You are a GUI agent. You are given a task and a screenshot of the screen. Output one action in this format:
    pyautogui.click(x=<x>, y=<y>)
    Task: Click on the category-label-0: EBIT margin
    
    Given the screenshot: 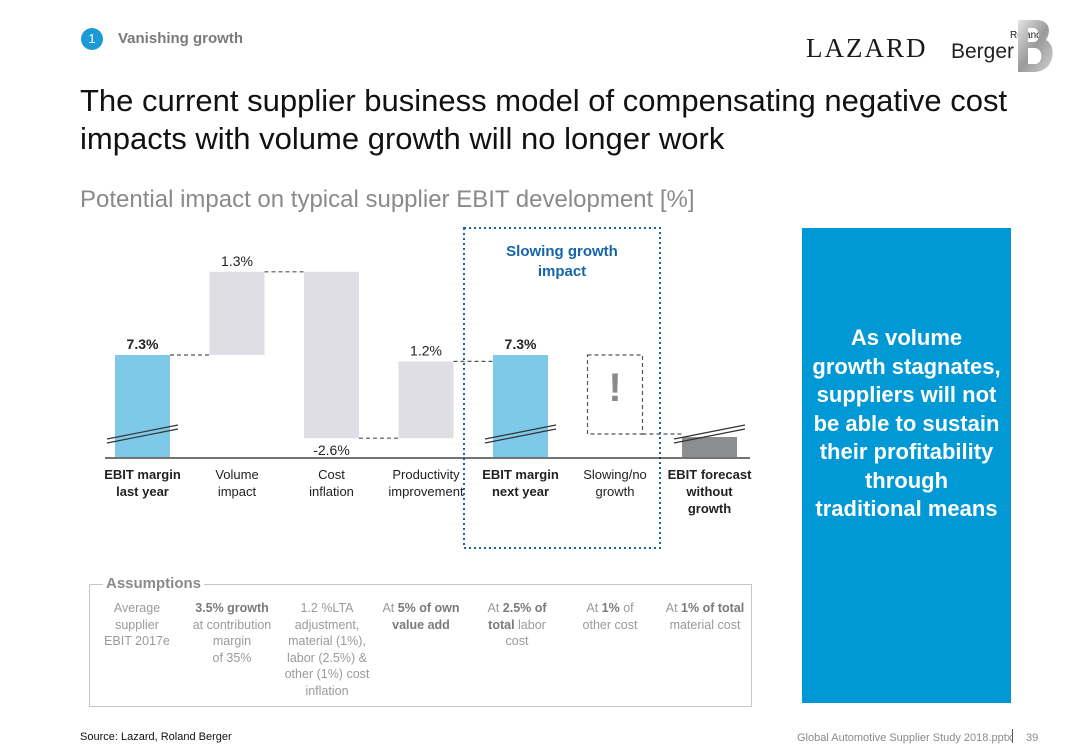 What is the action you would take?
    pyautogui.click(x=142, y=474)
    